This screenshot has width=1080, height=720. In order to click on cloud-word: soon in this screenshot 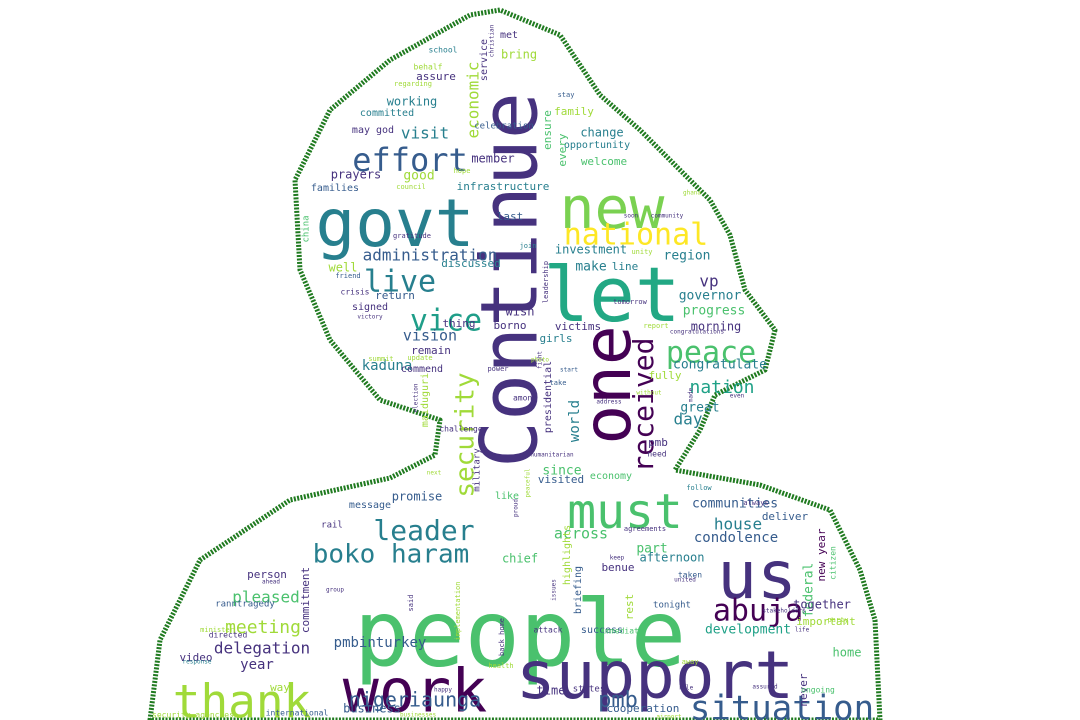, I will do `click(631, 216)`.